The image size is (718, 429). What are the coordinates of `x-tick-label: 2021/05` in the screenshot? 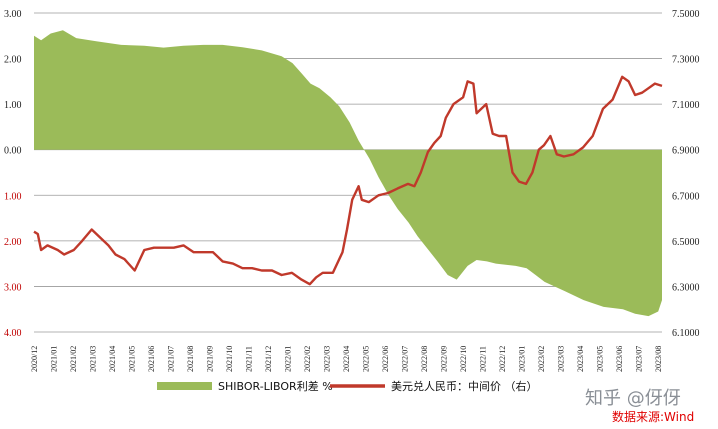 It's located at (132, 359).